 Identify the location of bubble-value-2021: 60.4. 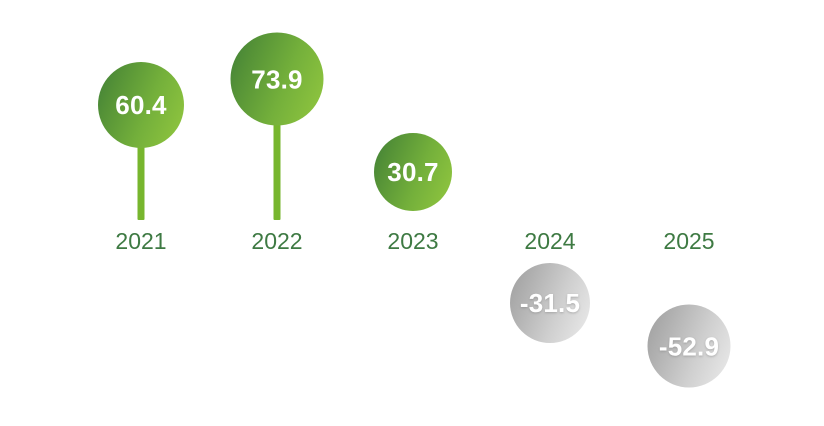
(141, 105).